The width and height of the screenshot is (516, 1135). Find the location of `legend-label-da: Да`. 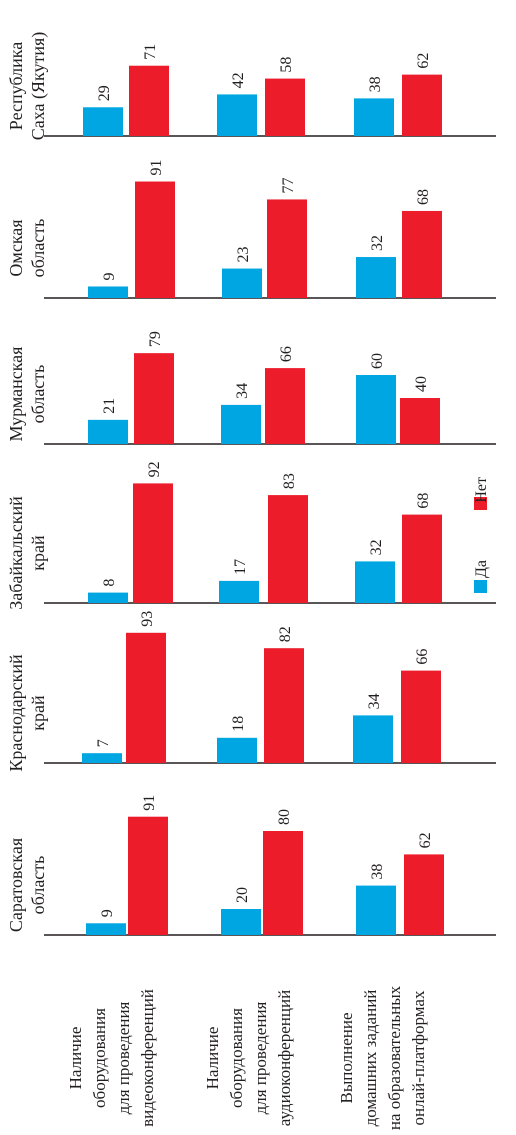

legend-label-da: Да is located at coordinates (481, 569).